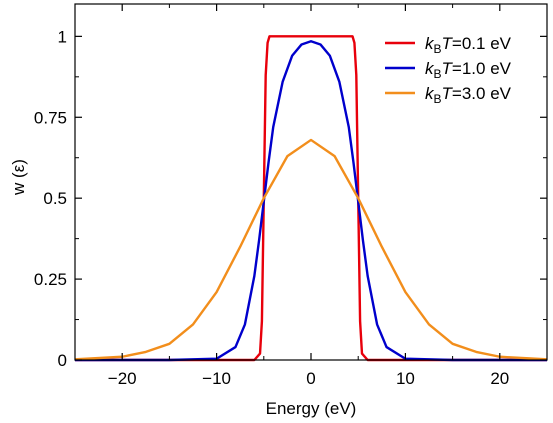 This screenshot has height=423, width=553. Describe the element at coordinates (50, 117) in the screenshot. I see `y-tick-label: 0.75` at that location.